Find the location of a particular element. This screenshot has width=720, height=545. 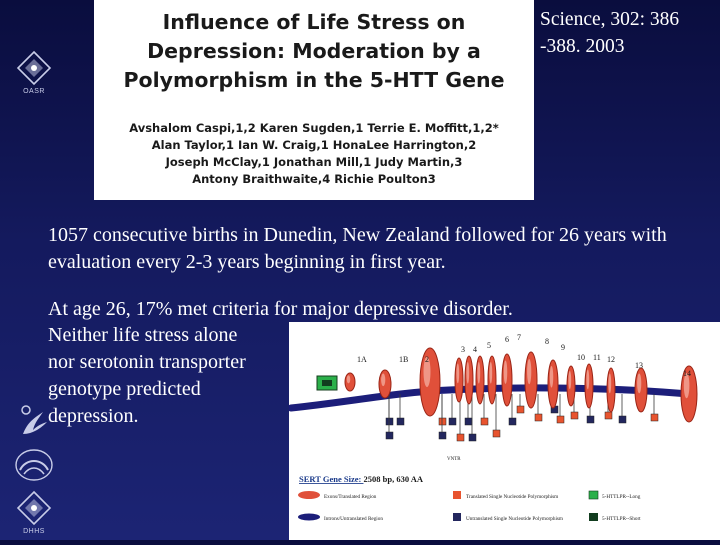

vntr-label: VNTR is located at coordinates (454, 459).